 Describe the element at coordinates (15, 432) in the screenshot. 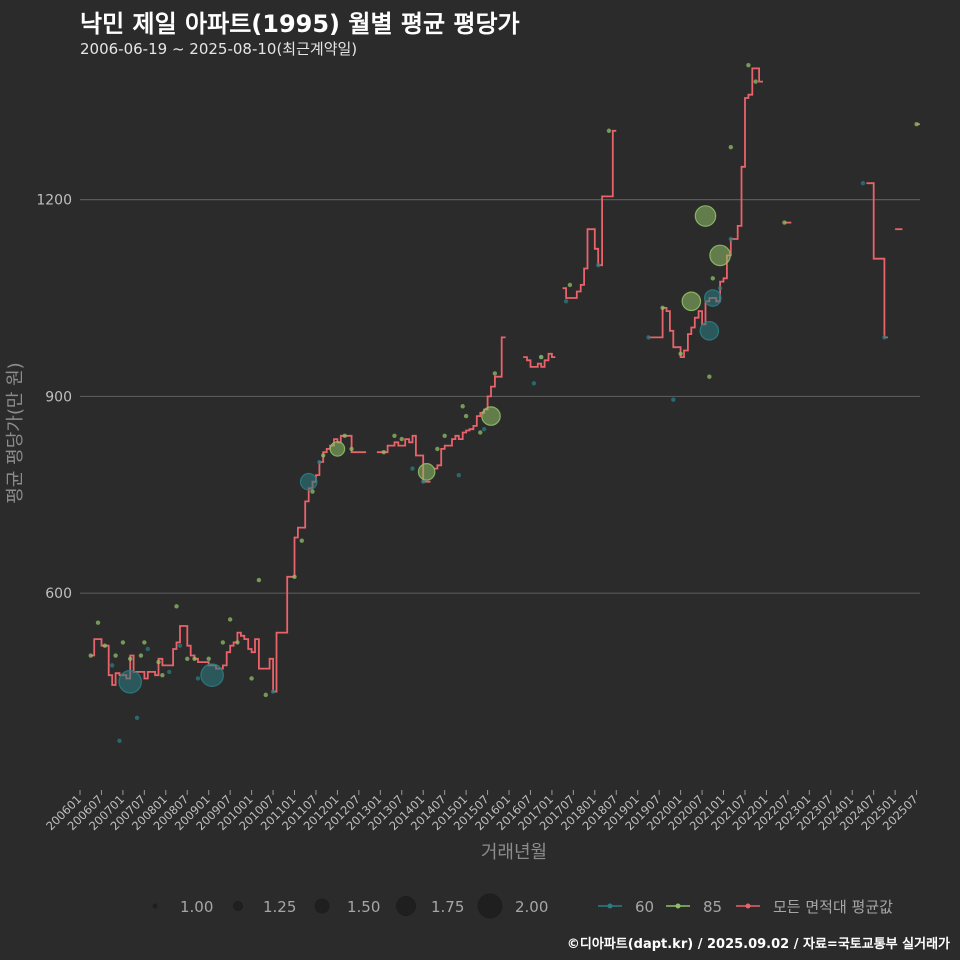

I see `y-axis-title: 평균 평당가(만 원)` at that location.